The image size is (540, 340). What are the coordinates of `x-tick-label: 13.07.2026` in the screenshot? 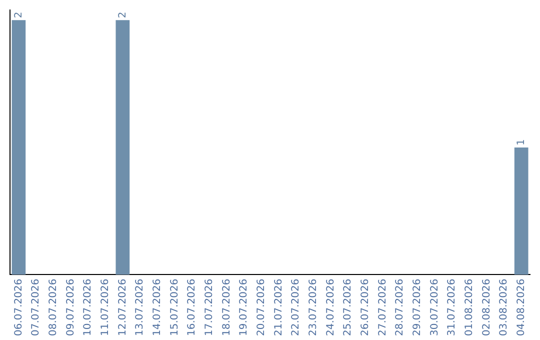 It's located at (140, 307).